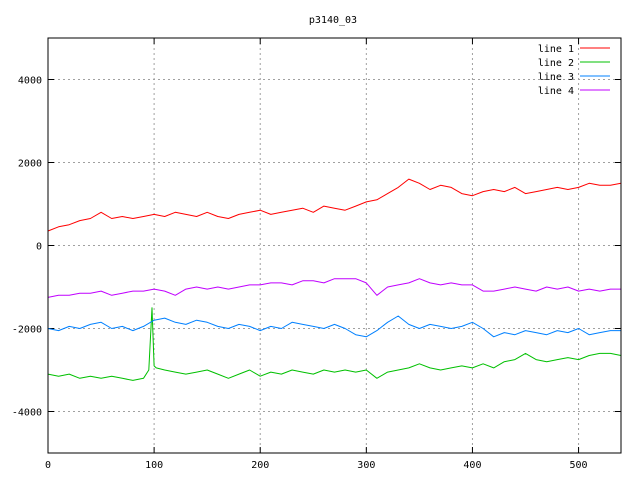 The width and height of the screenshot is (640, 480). What do you see at coordinates (333, 20) in the screenshot?
I see `chart-title: p3140_03` at bounding box center [333, 20].